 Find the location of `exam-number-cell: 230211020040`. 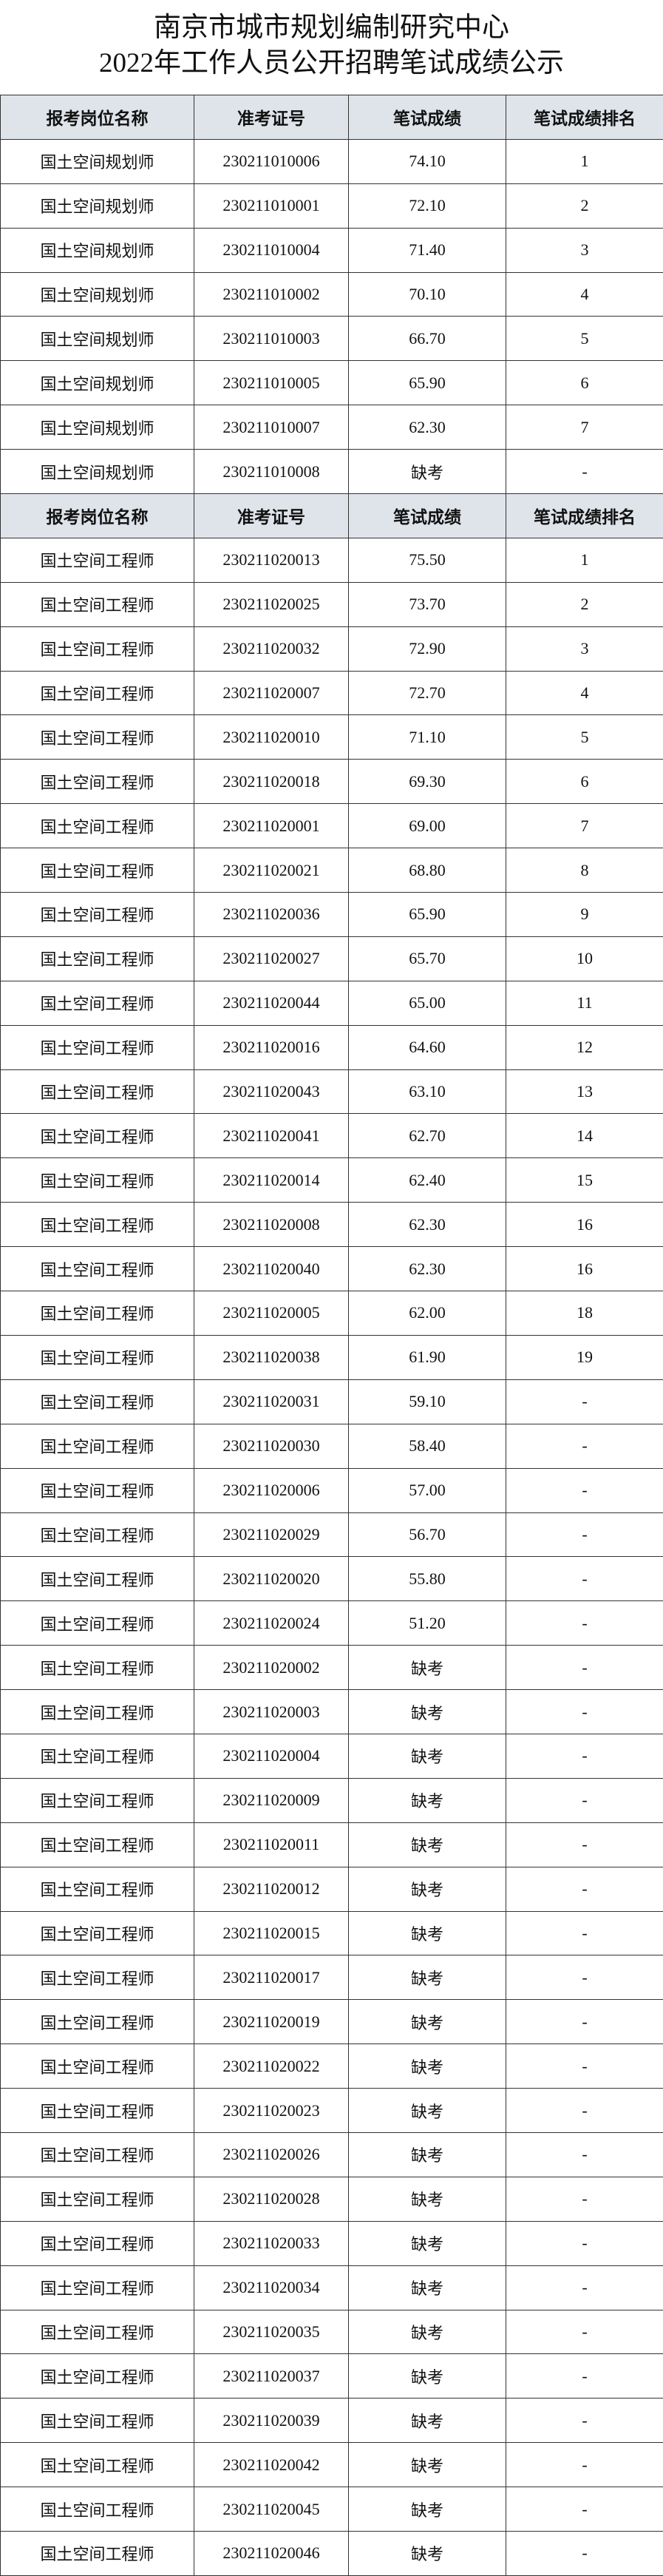

exam-number-cell: 230211020040 is located at coordinates (271, 1269).